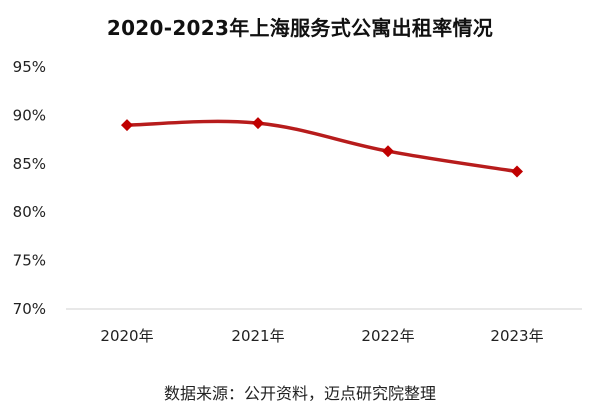  I want to click on y-tick-label: 80%, so click(29, 212).